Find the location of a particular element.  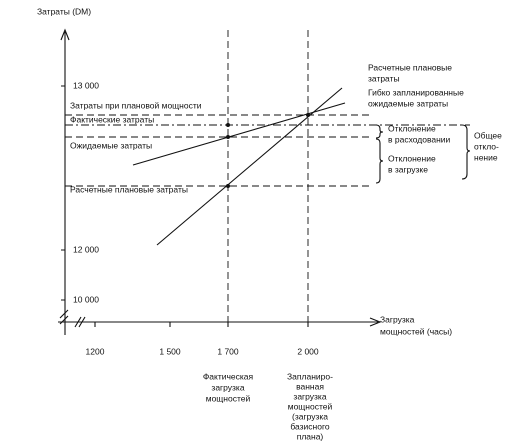

x-note: Фактическая is located at coordinates (228, 376).